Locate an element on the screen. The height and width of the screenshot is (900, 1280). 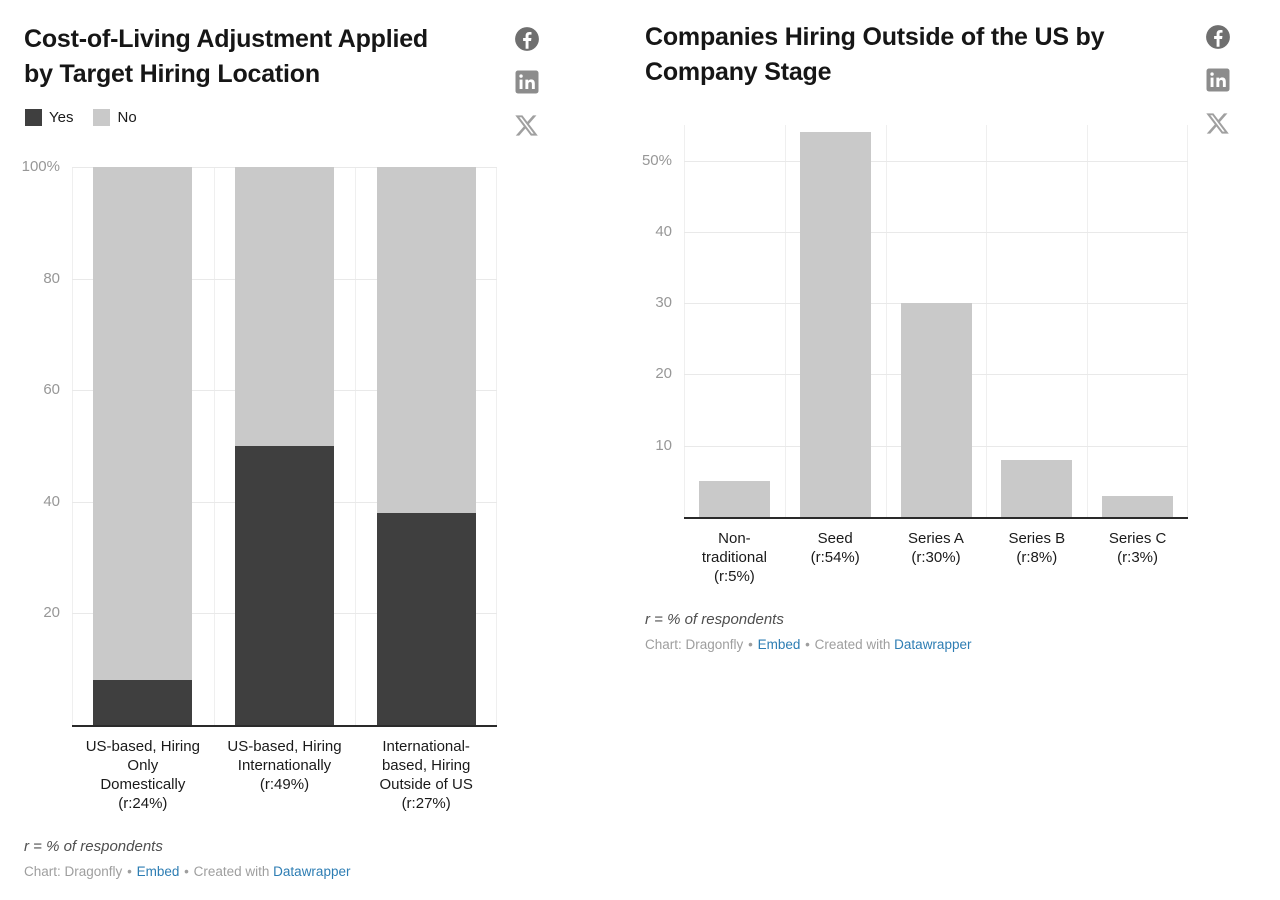
legend-swatch-yes is located at coordinates (33, 117).